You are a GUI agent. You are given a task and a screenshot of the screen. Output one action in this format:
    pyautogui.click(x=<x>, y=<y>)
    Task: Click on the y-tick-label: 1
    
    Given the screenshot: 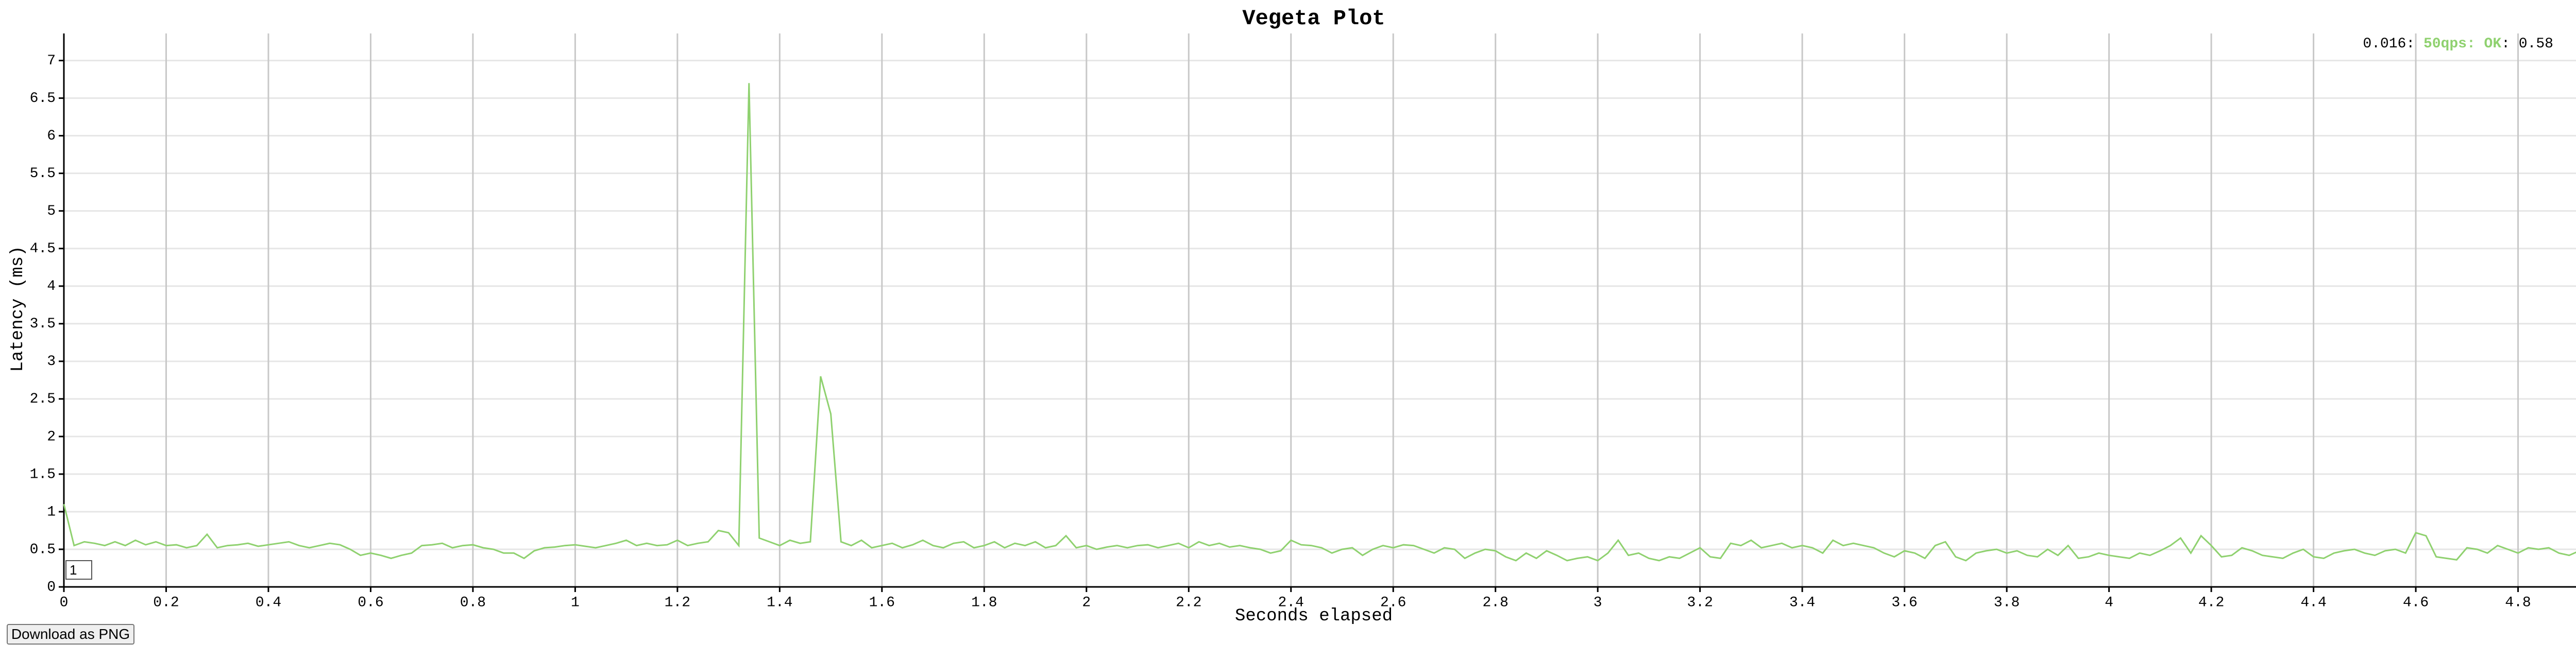 What is the action you would take?
    pyautogui.click(x=51, y=512)
    